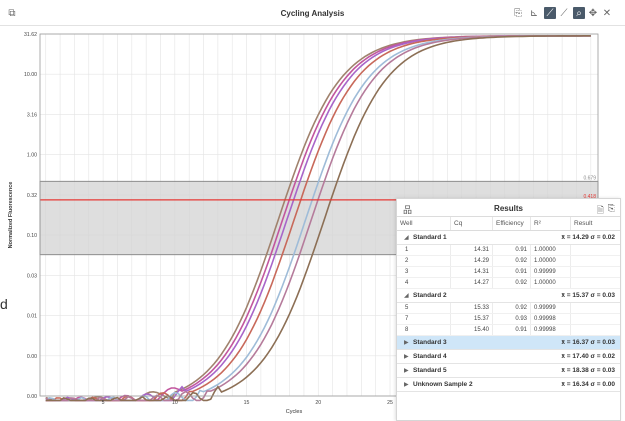 This screenshot has width=625, height=421. I want to click on result-group: ▶ Standard 4 x̄ = 17.40 σ = 0.02, so click(508, 357).